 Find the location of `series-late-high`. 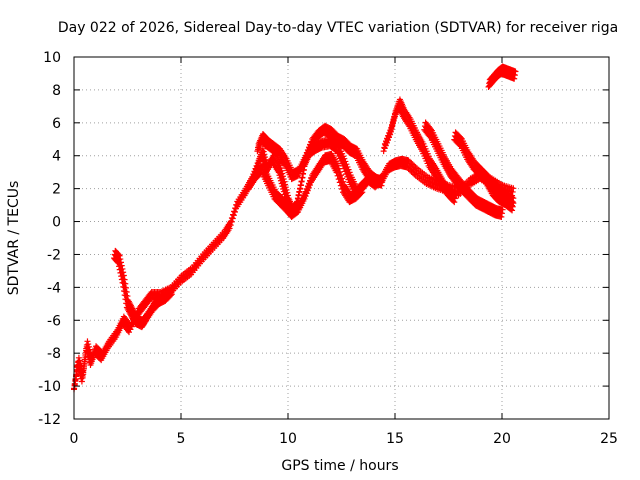

series-late-high is located at coordinates (502, 76).